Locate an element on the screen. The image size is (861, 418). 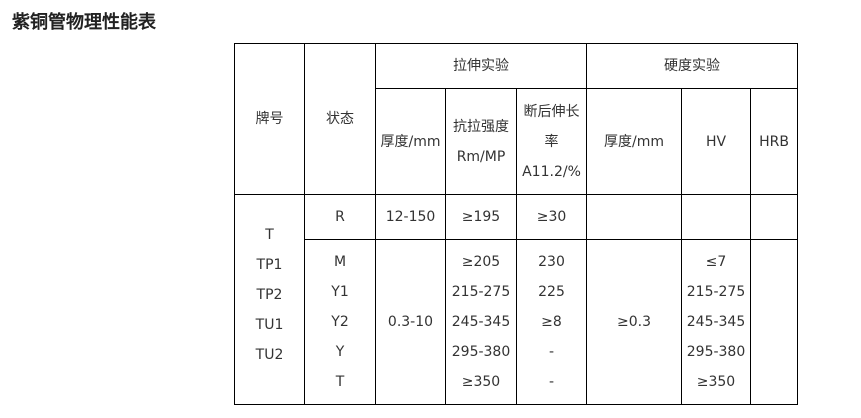
grade-cell: T TP1 TP2 TU1 TU2 is located at coordinates (269, 299).